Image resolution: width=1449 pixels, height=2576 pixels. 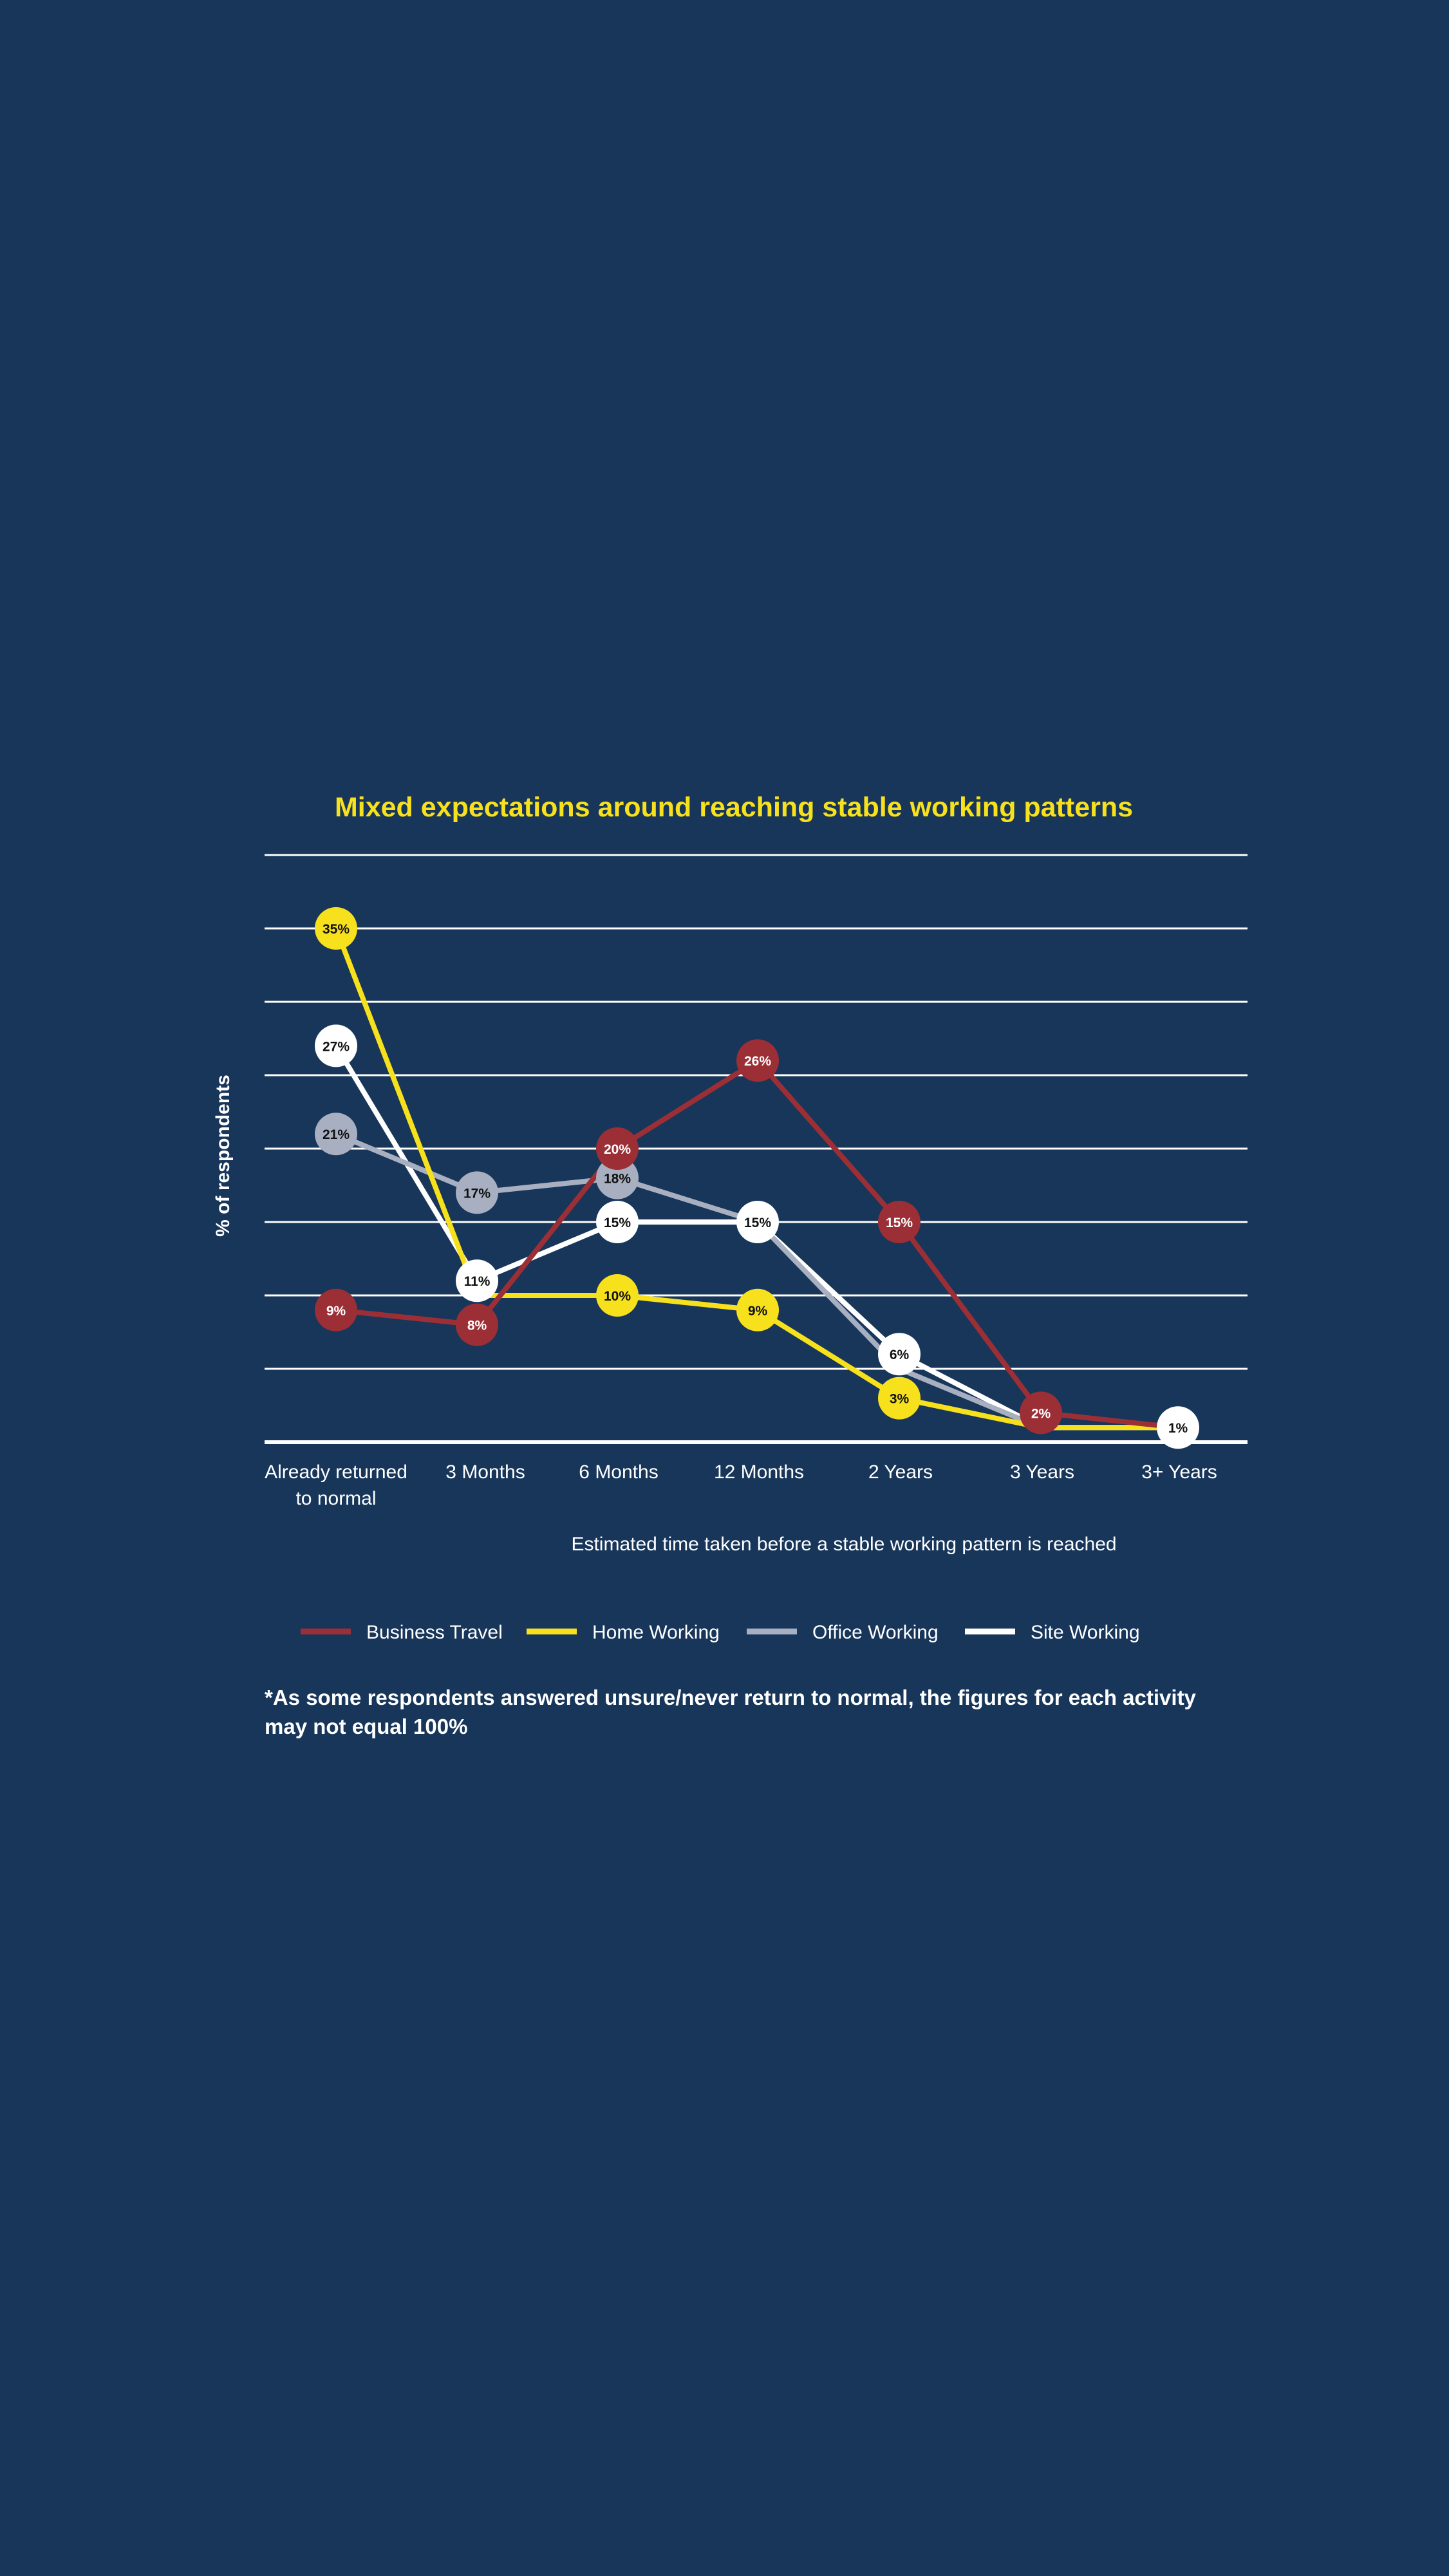 I want to click on data-label: 27%, so click(x=336, y=1046).